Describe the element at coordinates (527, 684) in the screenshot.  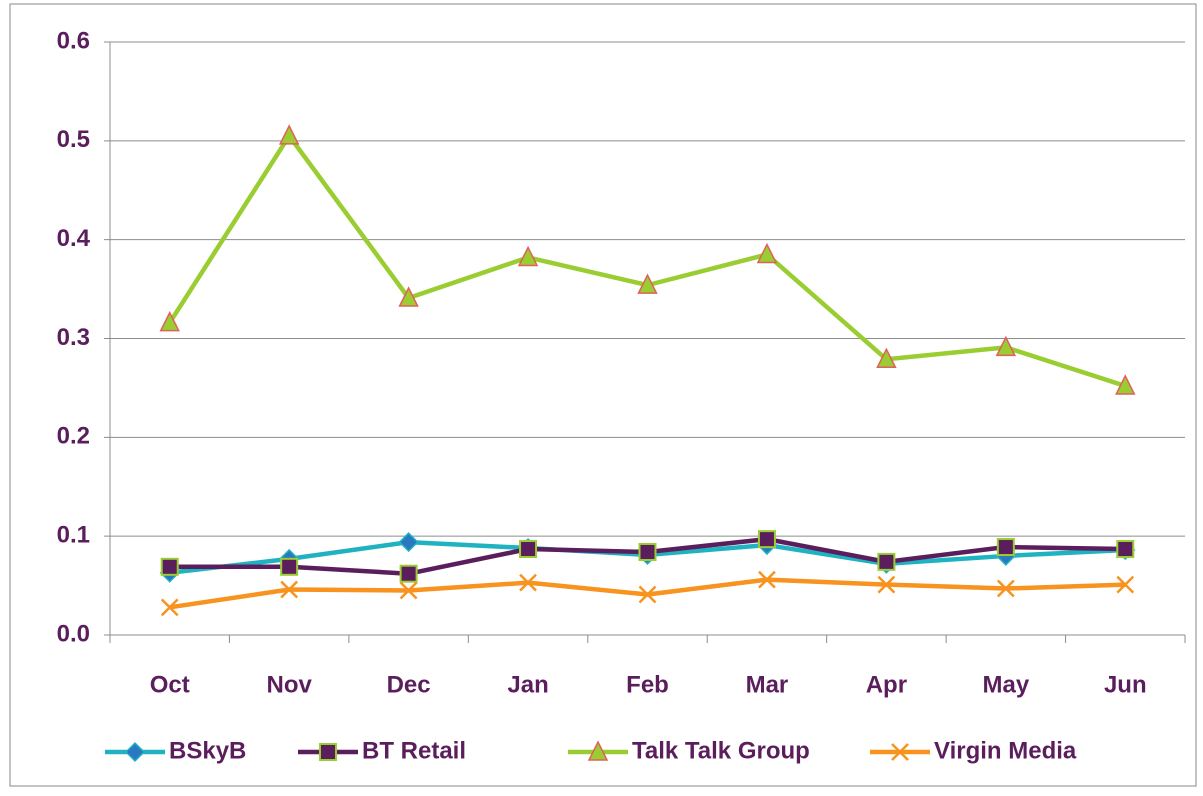
I see `x-tick-label: Jan` at that location.